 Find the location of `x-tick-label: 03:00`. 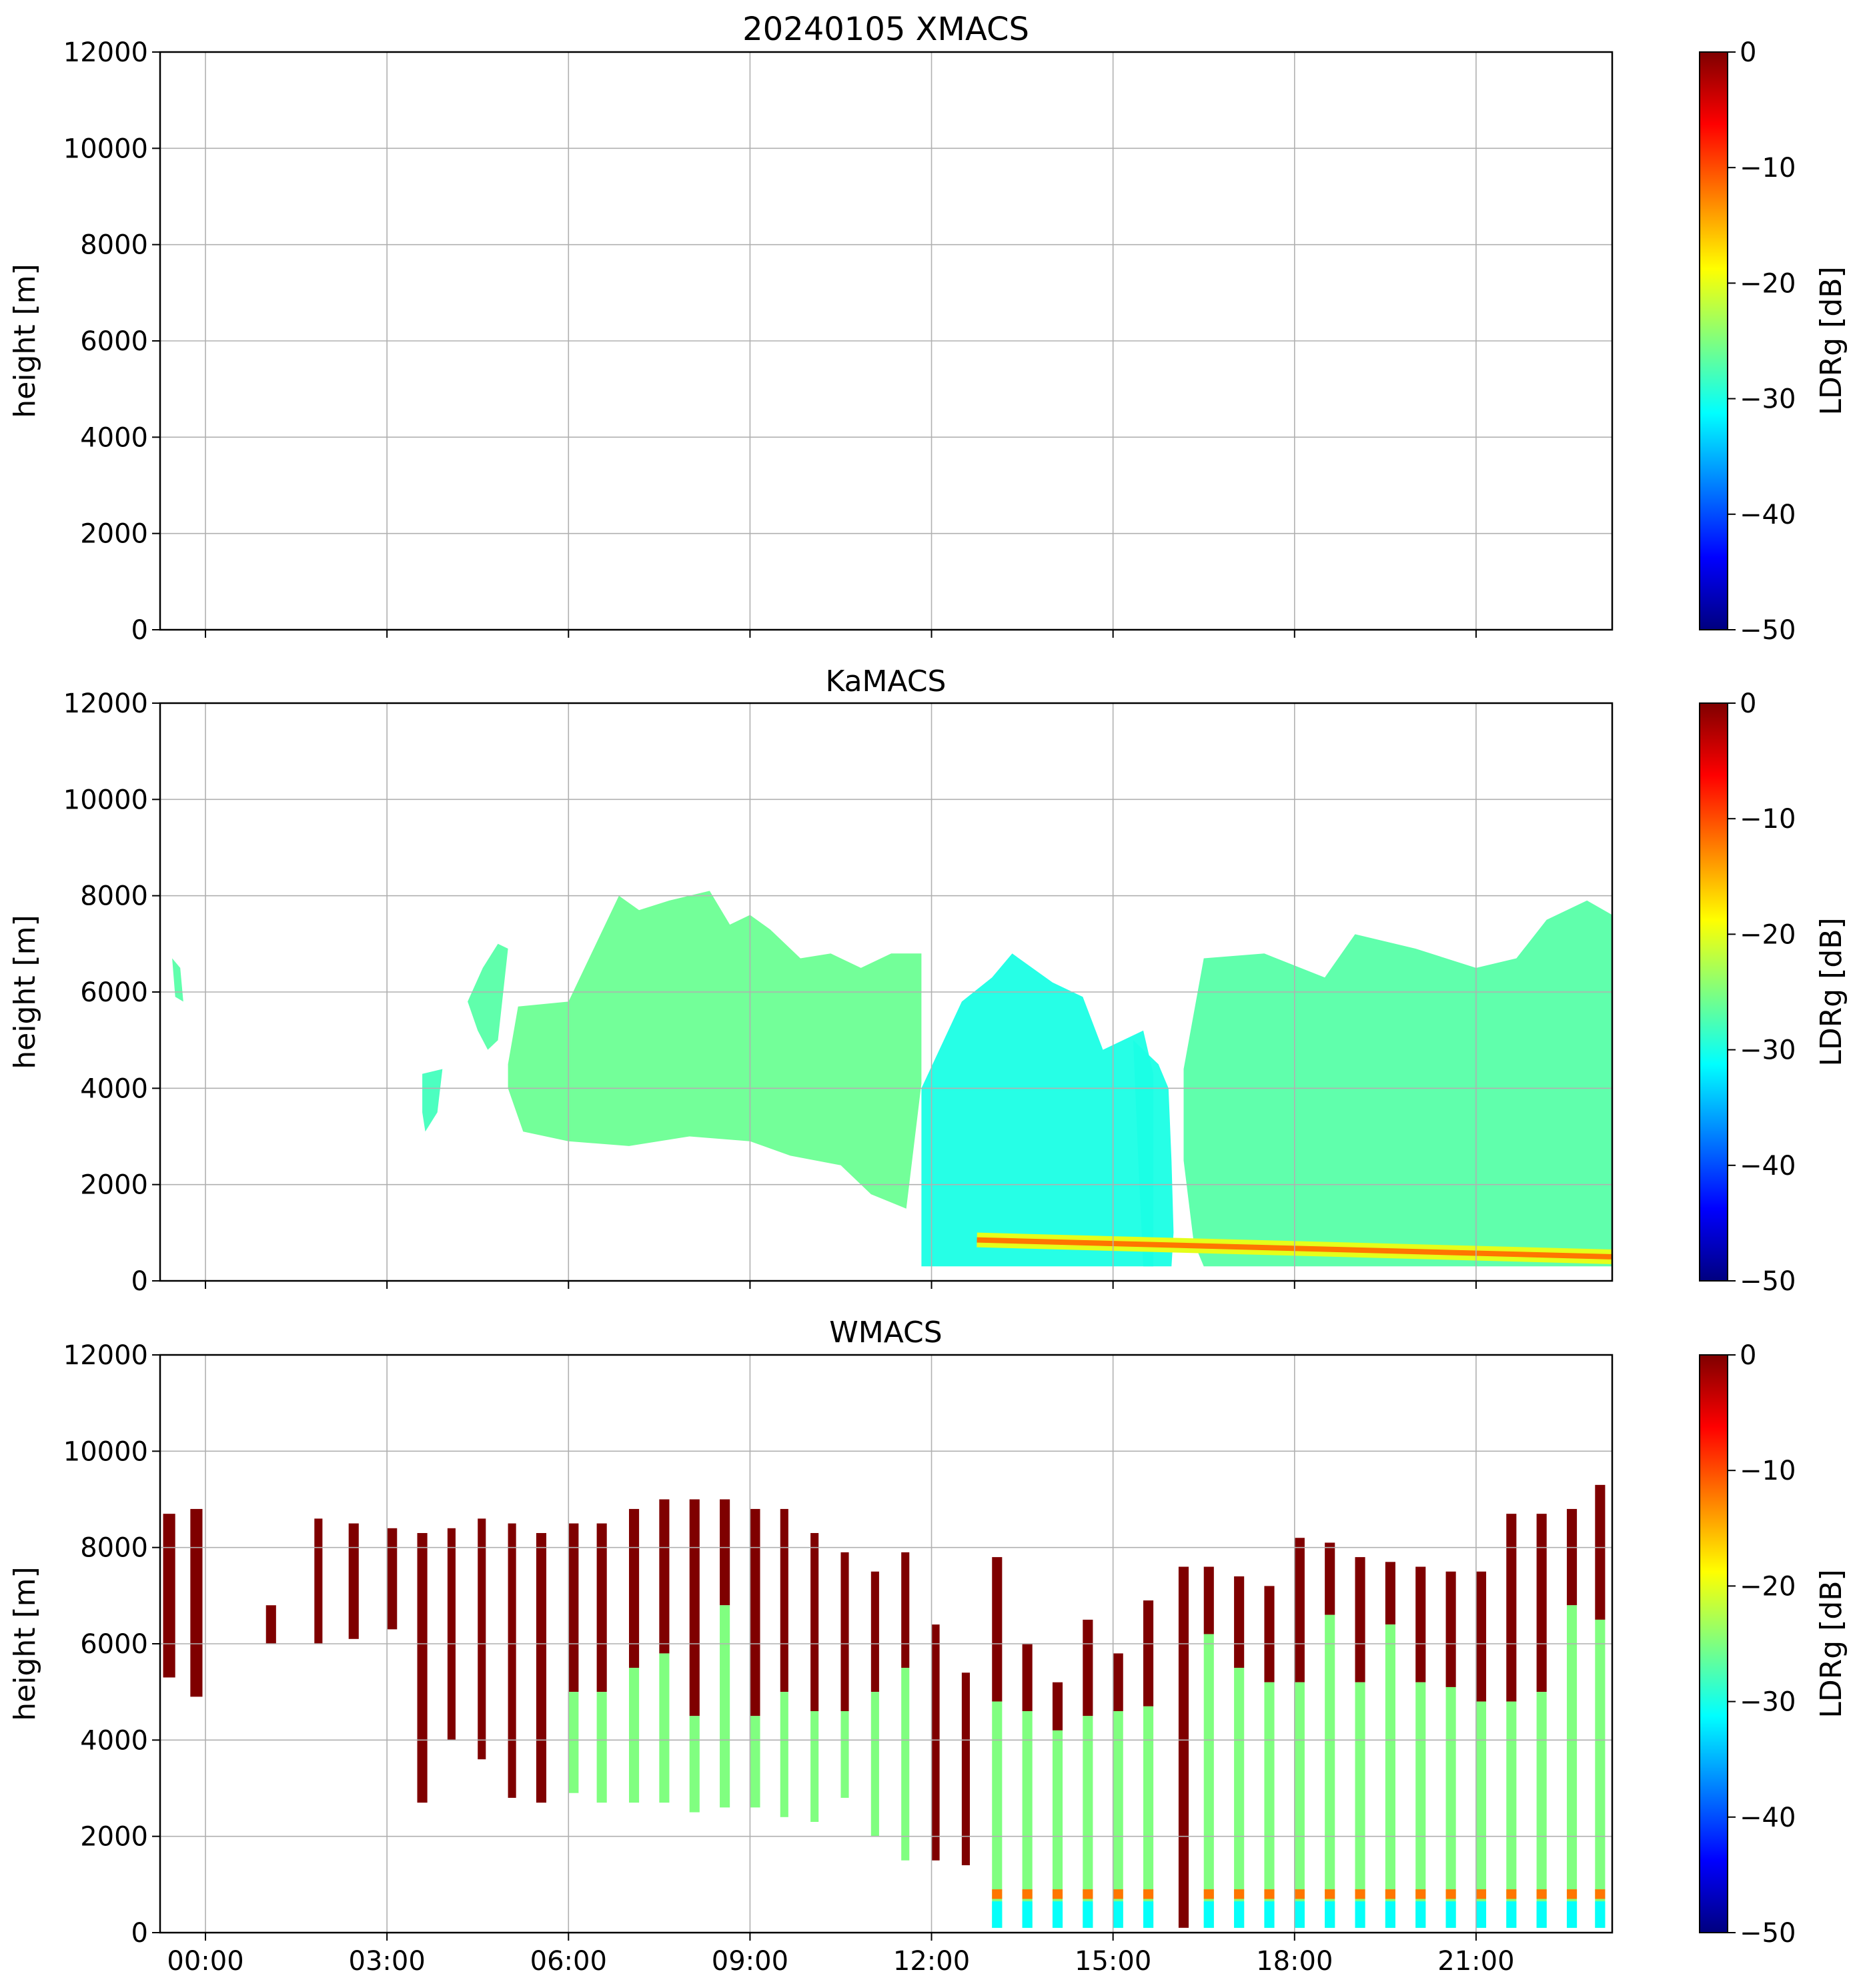

x-tick-label: 03:00 is located at coordinates (388, 1961).